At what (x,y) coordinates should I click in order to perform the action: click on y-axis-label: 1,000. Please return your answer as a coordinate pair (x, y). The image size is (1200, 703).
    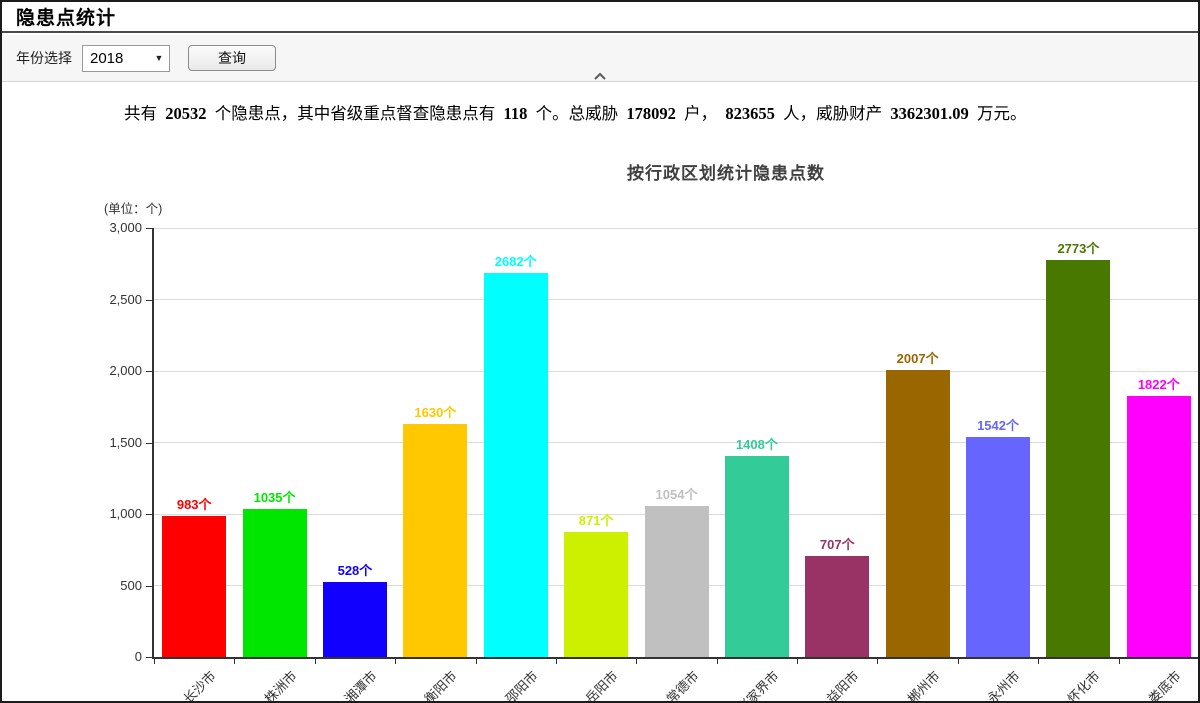
    Looking at the image, I should click on (125, 513).